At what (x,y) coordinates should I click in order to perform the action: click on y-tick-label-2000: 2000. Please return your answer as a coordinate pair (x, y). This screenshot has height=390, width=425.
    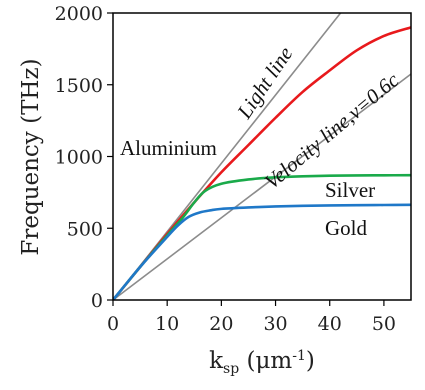
    Looking at the image, I should click on (79, 14).